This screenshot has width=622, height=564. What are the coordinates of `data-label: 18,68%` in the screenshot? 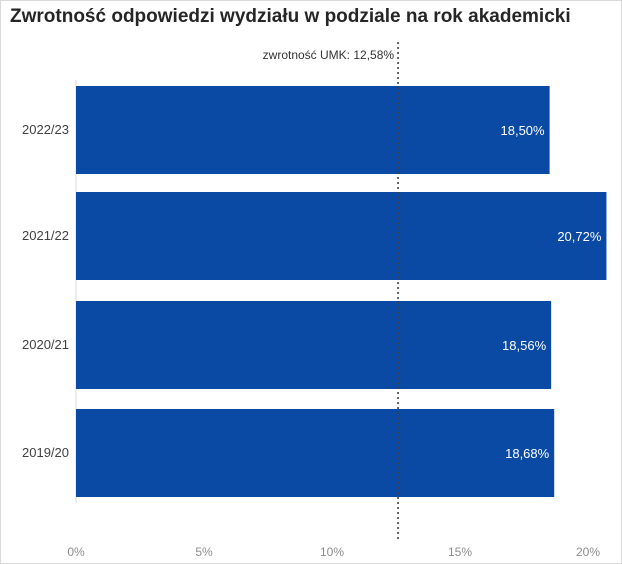 It's located at (527, 453).